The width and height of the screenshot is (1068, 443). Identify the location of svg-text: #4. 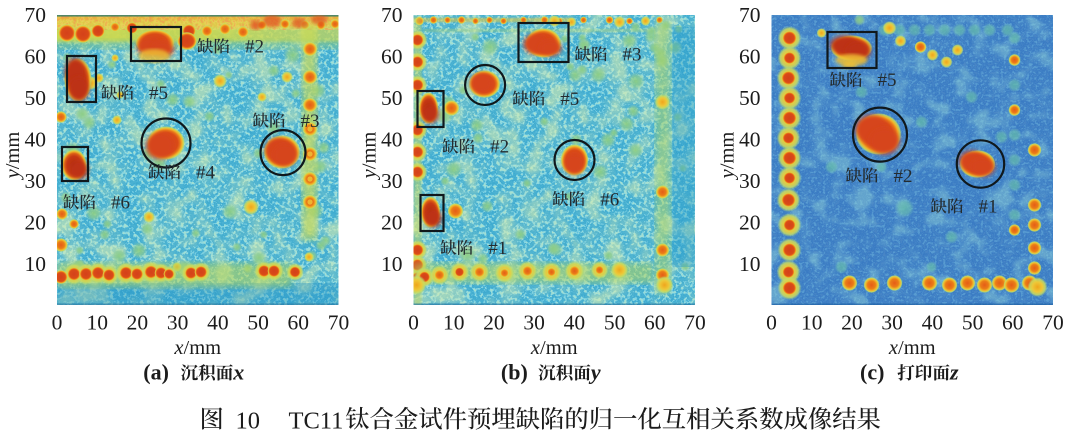
(206, 173).